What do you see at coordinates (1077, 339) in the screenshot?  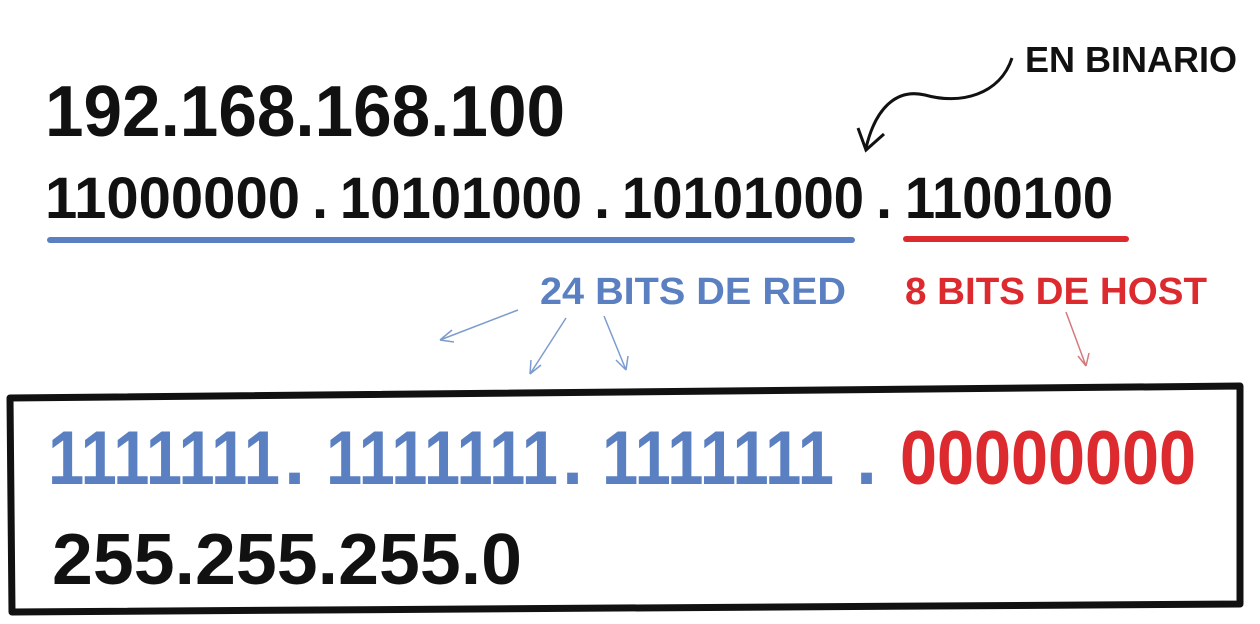 I see `host-arrow` at bounding box center [1077, 339].